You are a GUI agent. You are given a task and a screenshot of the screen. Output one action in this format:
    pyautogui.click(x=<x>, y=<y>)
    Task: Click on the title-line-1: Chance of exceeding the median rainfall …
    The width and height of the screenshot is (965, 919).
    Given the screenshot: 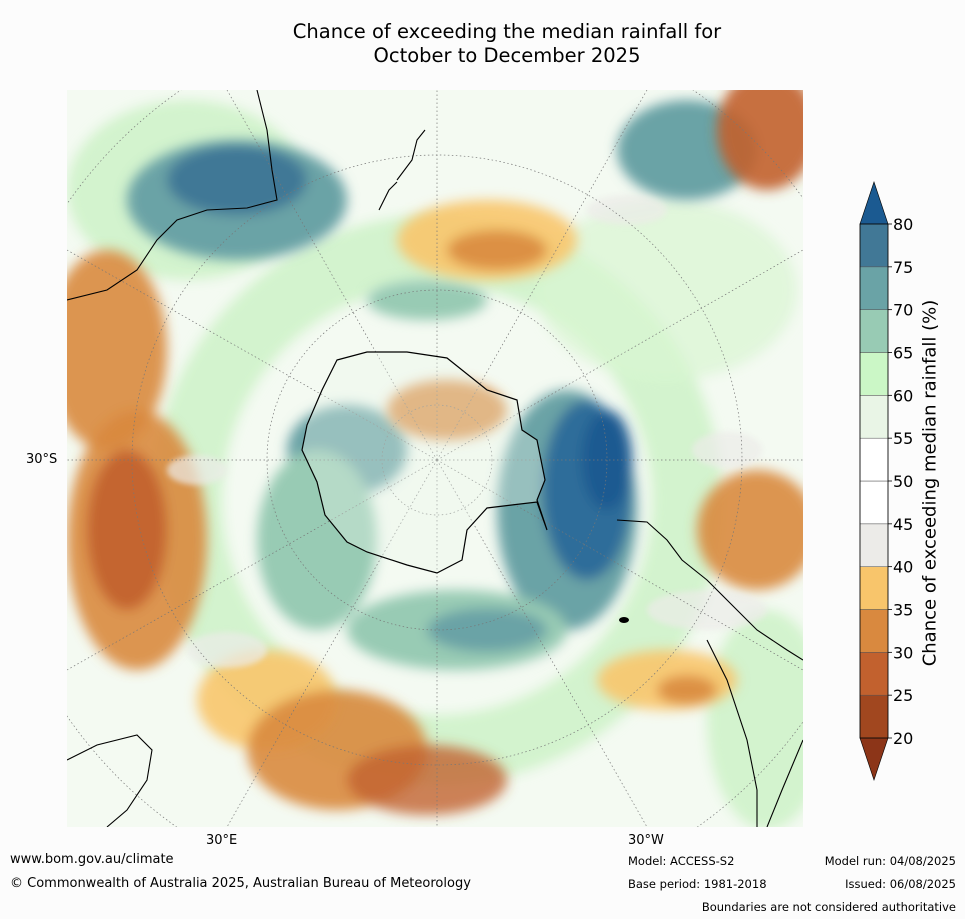 What is the action you would take?
    pyautogui.click(x=507, y=31)
    